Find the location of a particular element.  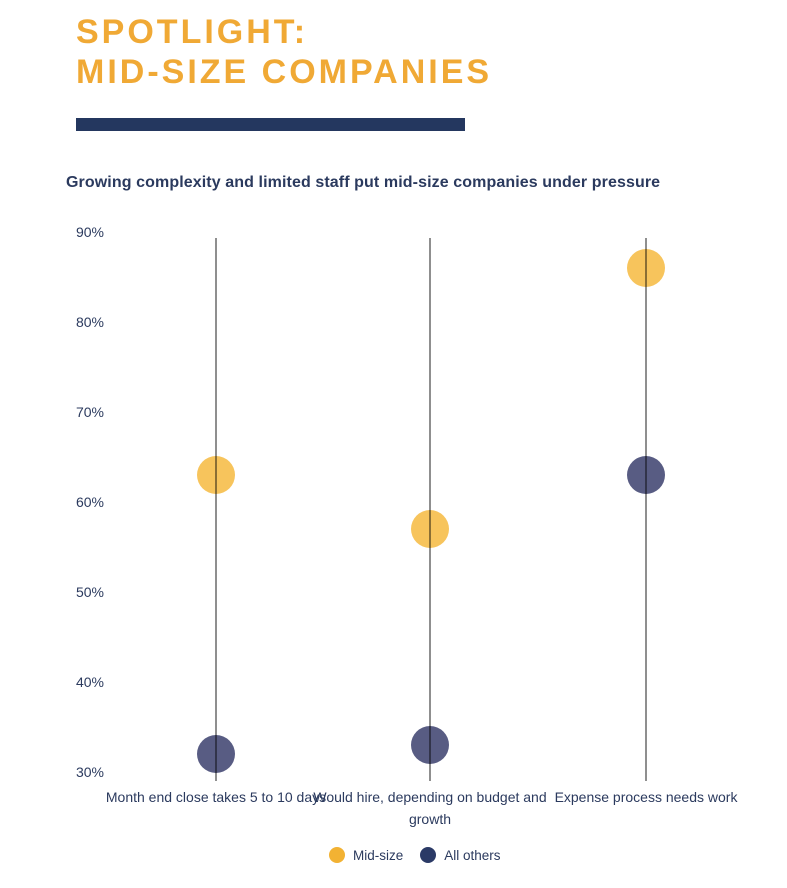

legend-label-midsize: Mid-size is located at coordinates (378, 855).